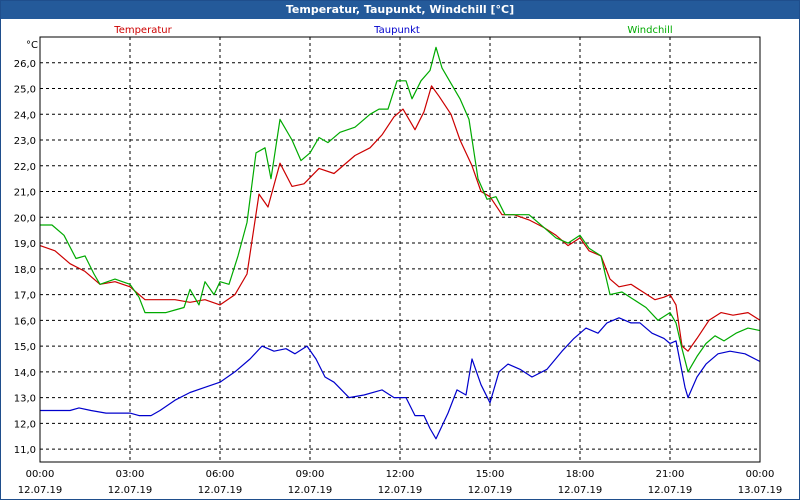 The image size is (800, 500). I want to click on legend: Temperatur Taupunkt Windchill, so click(392, 30).